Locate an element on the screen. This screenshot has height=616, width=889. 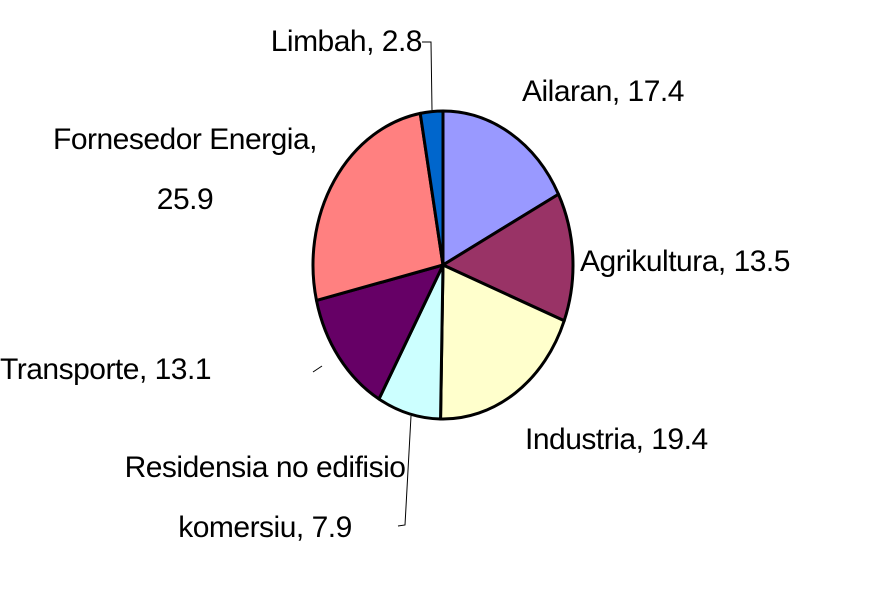
data-label: Limbah, 2.8 is located at coordinates (346, 41).